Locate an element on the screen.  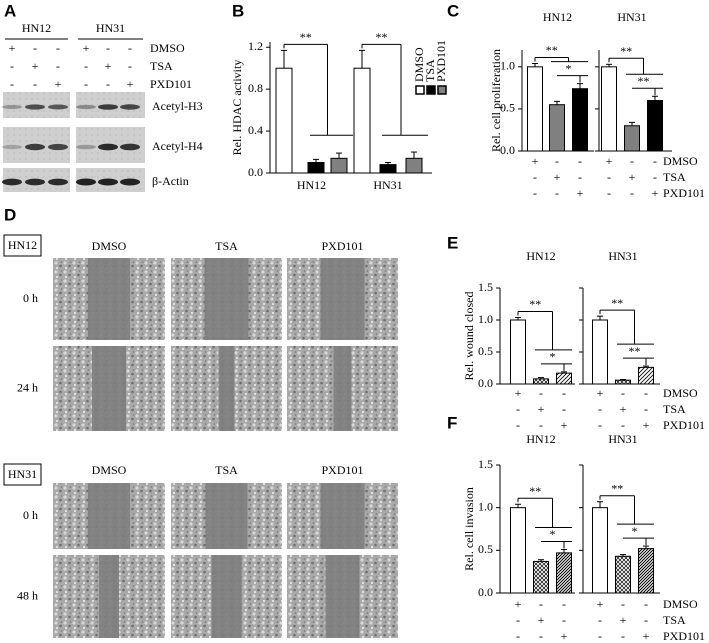
legend-label: PXD101 is located at coordinates (684, 425).